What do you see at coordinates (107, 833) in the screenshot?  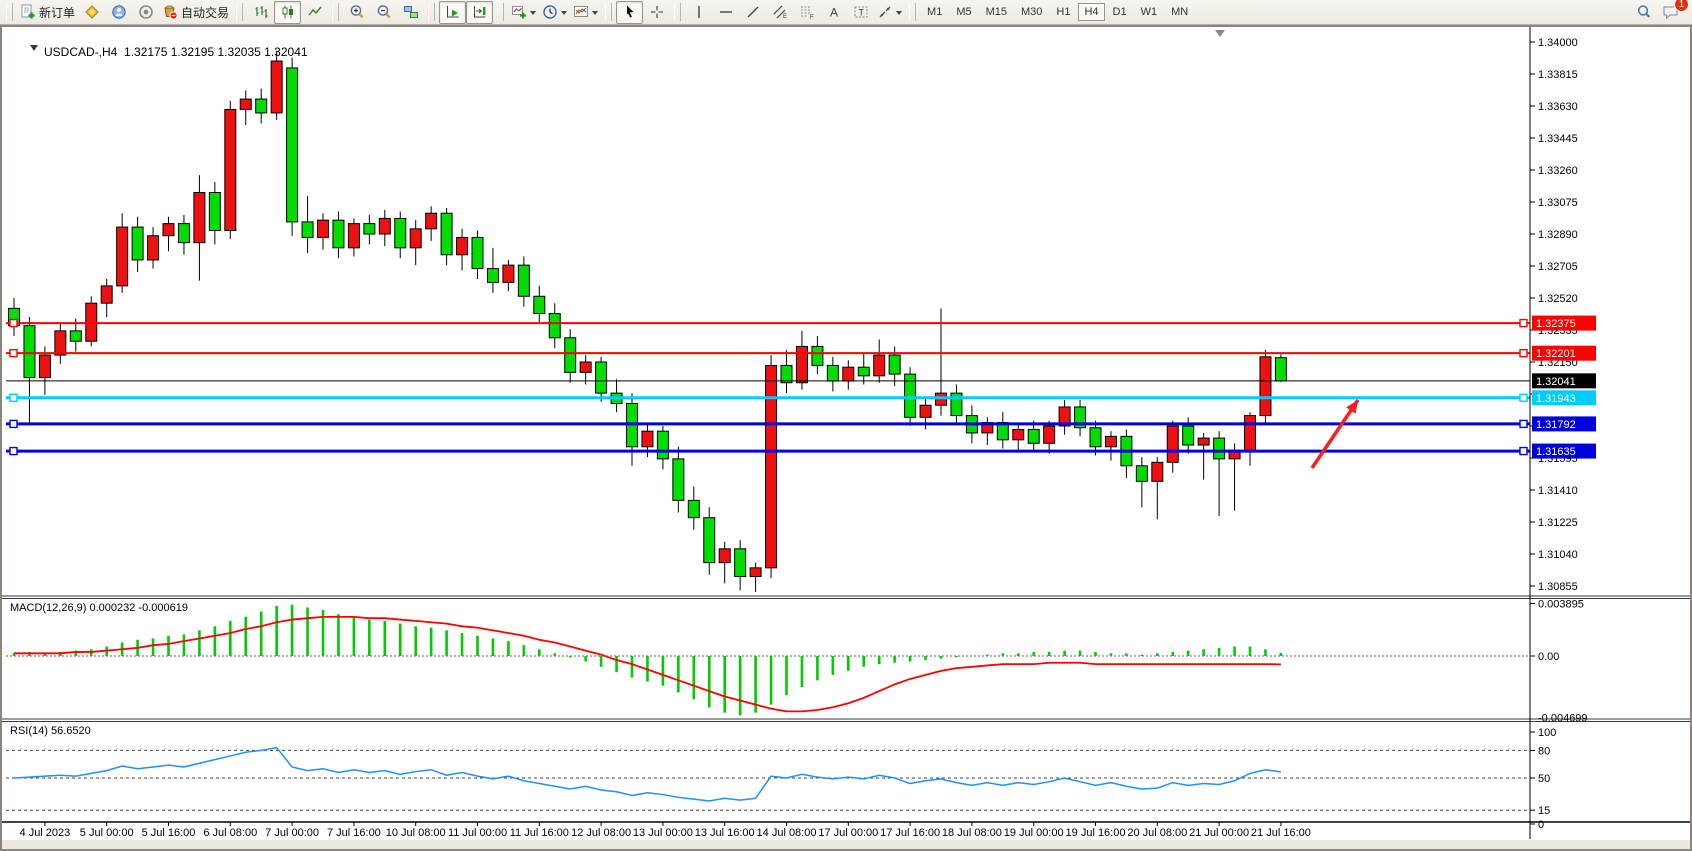 I see `svg-text: 5 Jul 00:00` at bounding box center [107, 833].